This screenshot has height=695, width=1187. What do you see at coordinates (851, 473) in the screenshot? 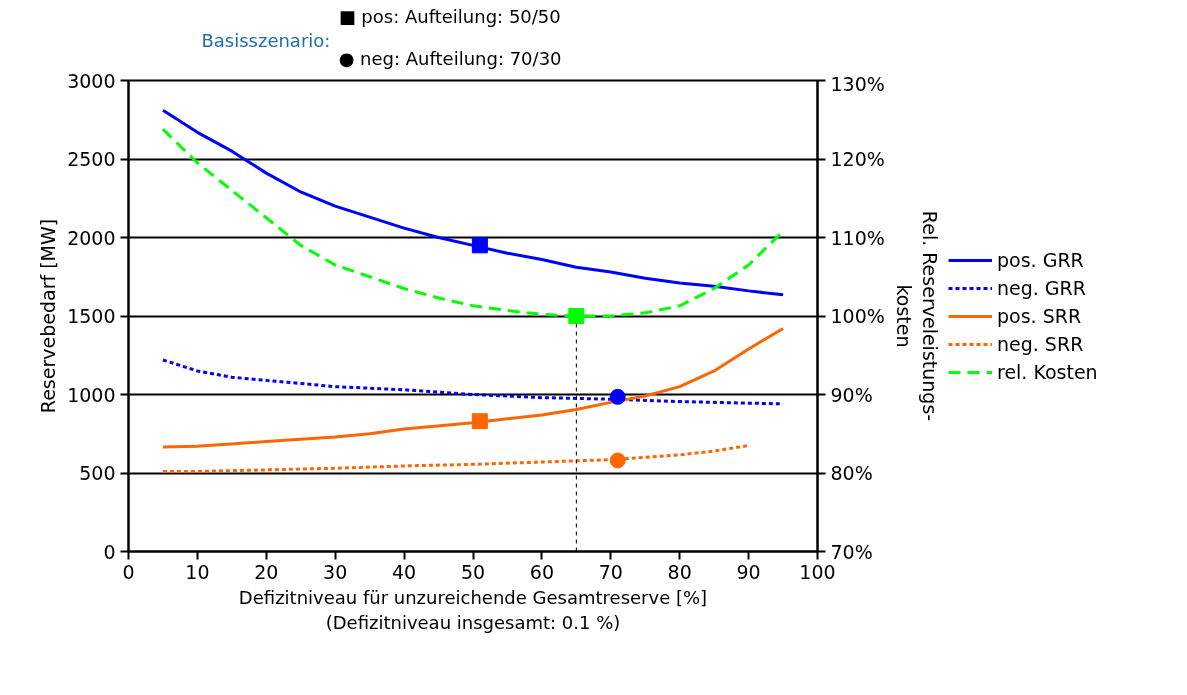
I see `y2-tick-label: 80%` at bounding box center [851, 473].